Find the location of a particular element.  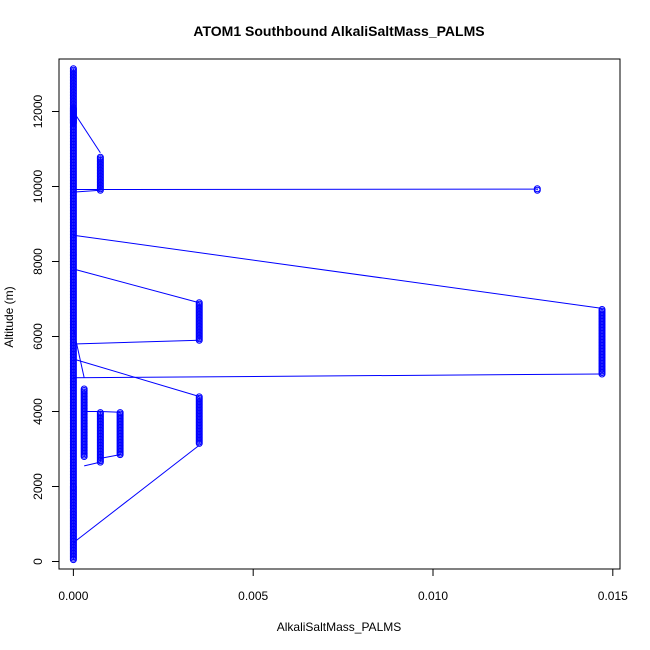

y-tick-label-1: 2000 is located at coordinates (38, 486).